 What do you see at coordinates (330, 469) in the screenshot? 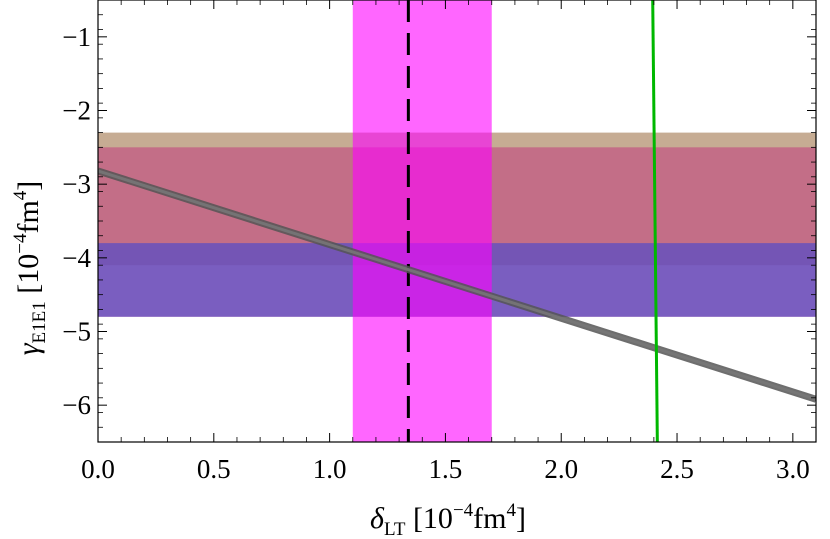
I see `x-tick-label: 1.0` at bounding box center [330, 469].